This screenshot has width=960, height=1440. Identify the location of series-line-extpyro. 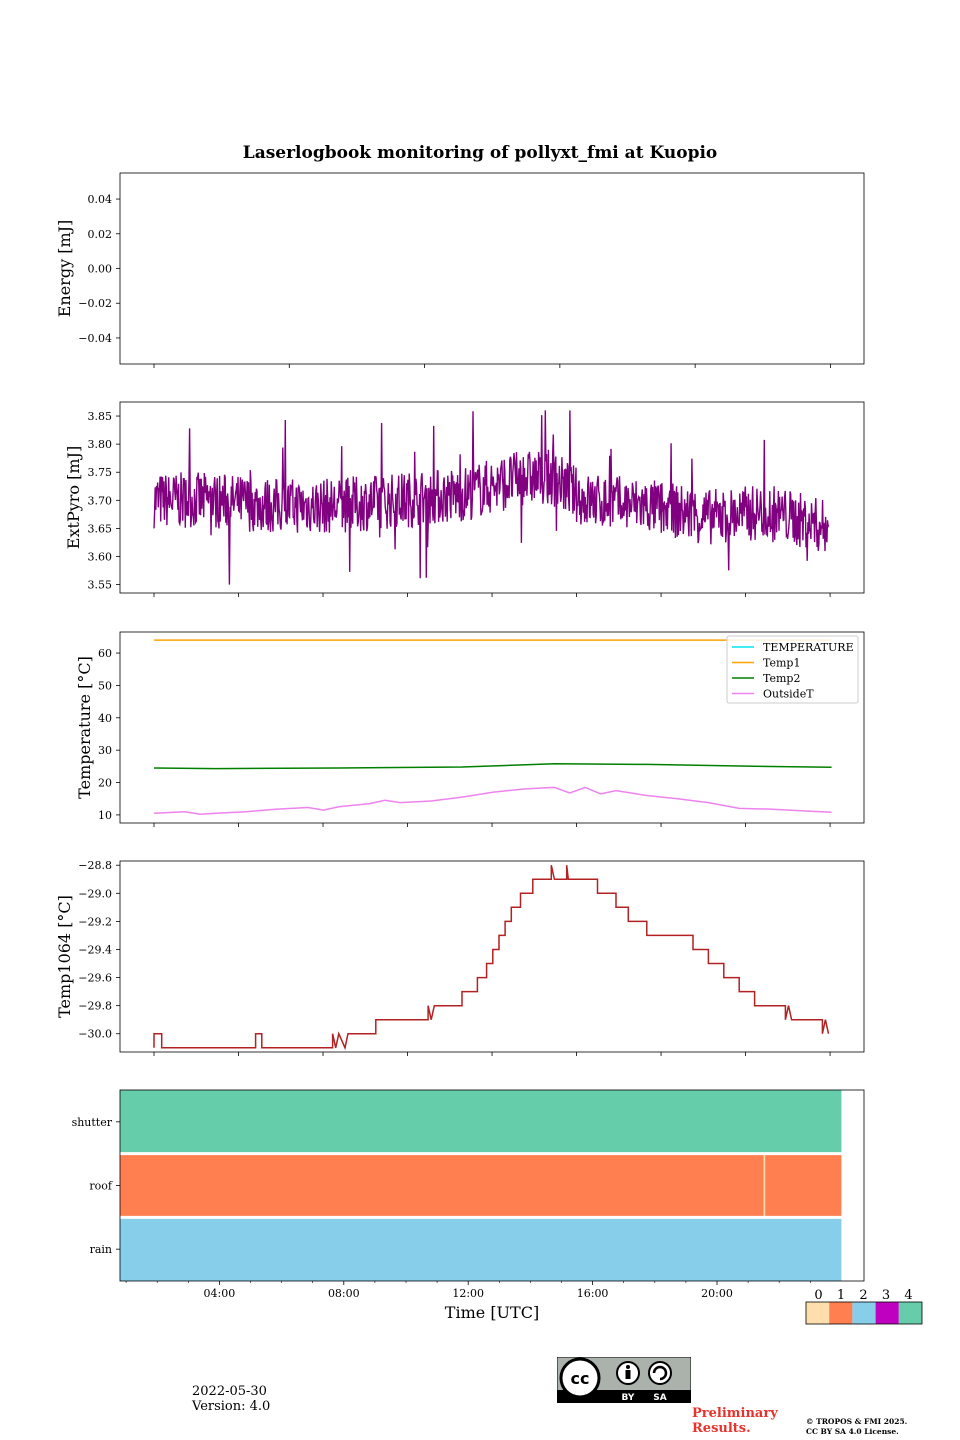
(491, 497).